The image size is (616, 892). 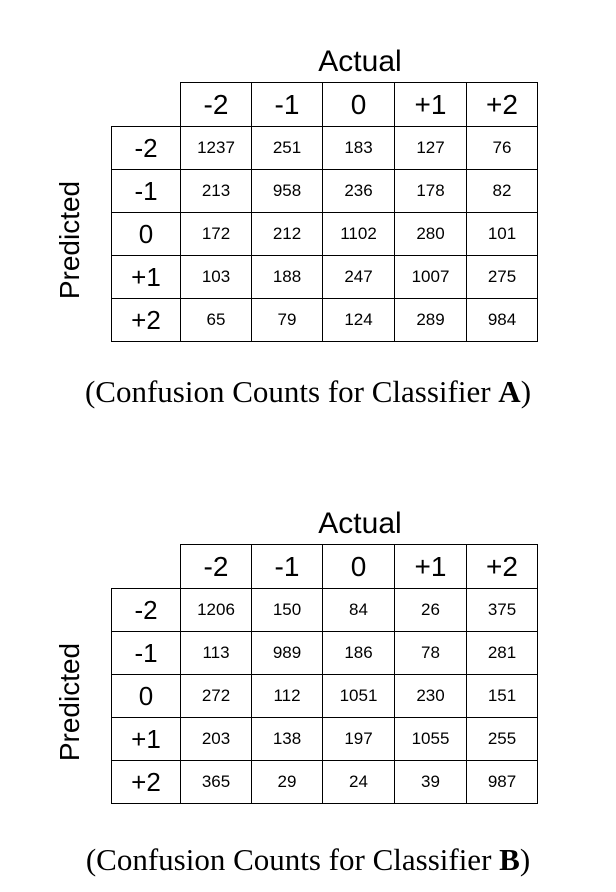 I want to click on count-cell: 151, so click(x=502, y=696).